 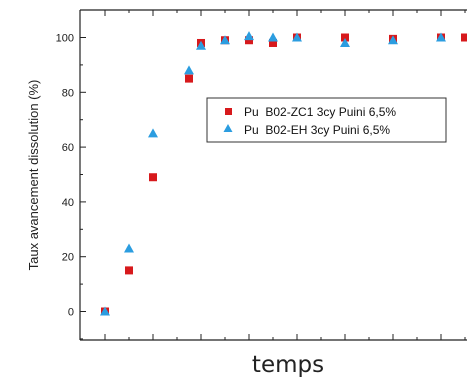 I want to click on y-tick-label: 0, so click(x=71, y=313).